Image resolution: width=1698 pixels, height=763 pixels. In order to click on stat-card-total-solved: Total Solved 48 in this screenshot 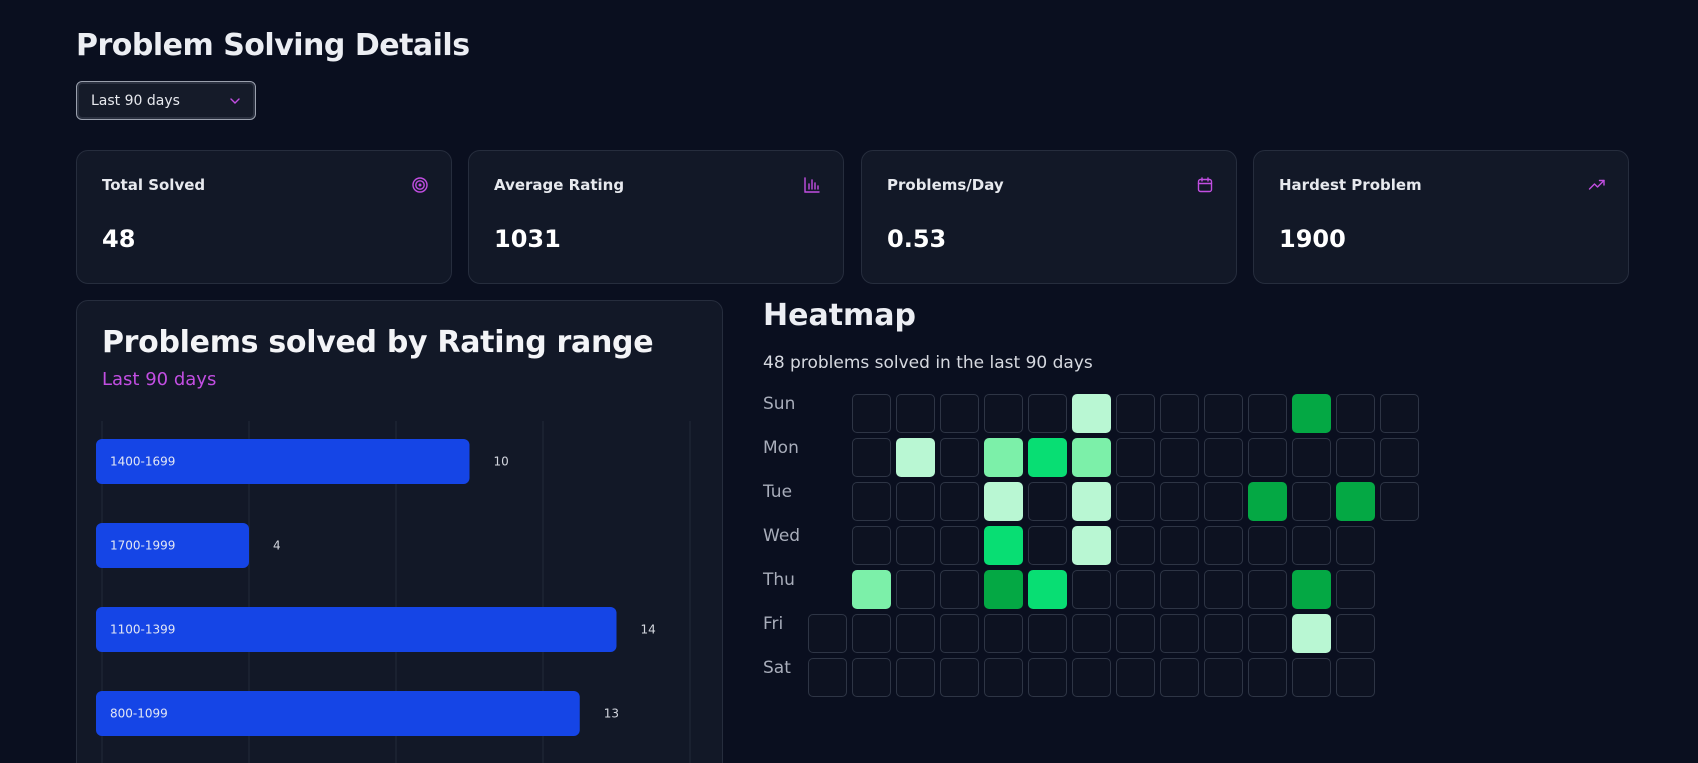, I will do `click(264, 217)`.